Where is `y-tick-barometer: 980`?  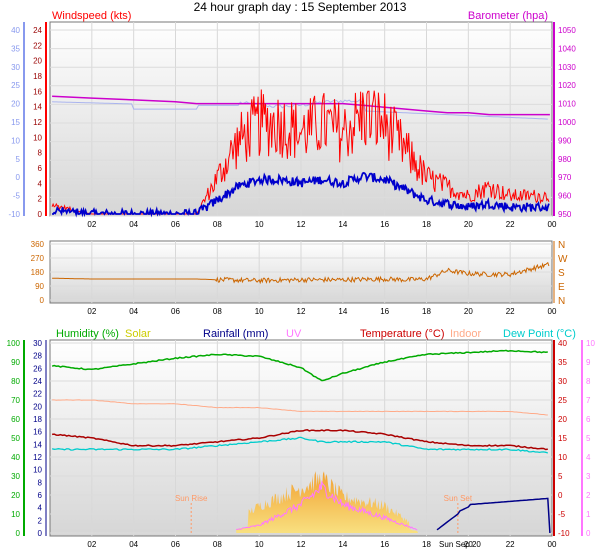
y-tick-barometer: 980 is located at coordinates (565, 159).